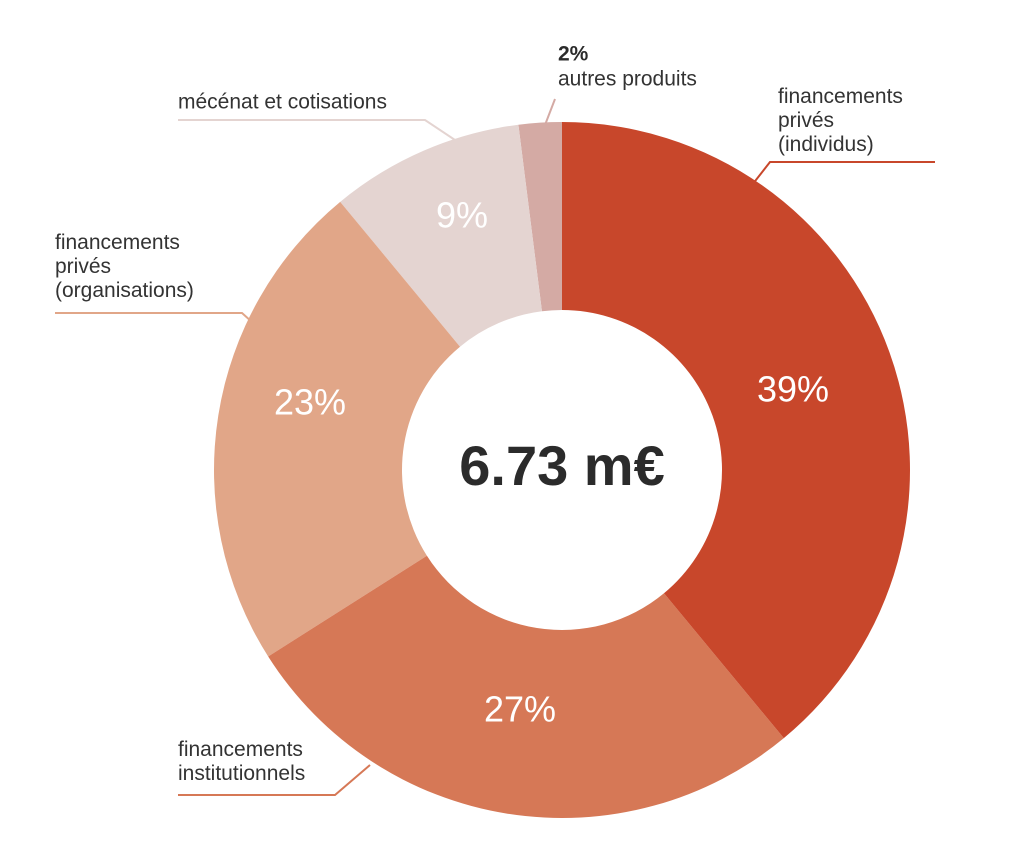  What do you see at coordinates (840, 120) in the screenshot?
I see `category-label: financements privés (individus)` at bounding box center [840, 120].